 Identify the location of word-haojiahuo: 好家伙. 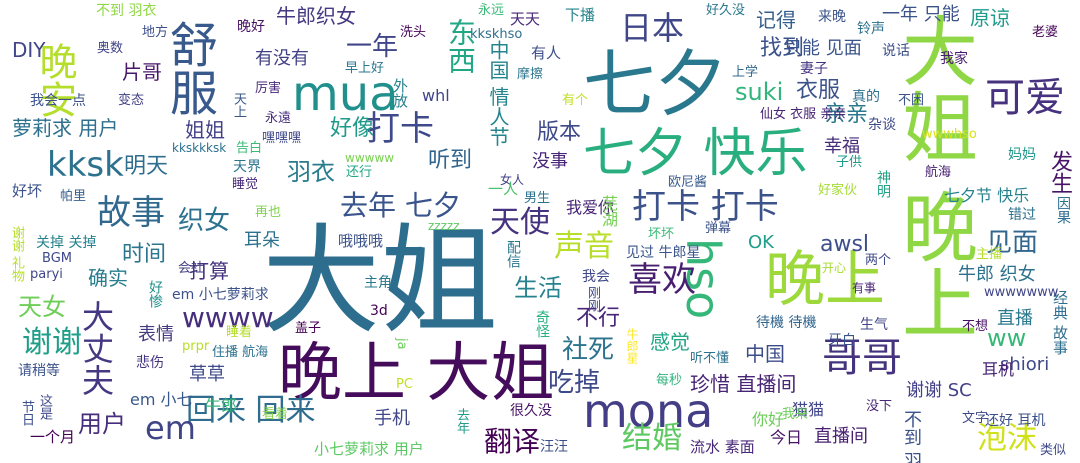
(838, 190).